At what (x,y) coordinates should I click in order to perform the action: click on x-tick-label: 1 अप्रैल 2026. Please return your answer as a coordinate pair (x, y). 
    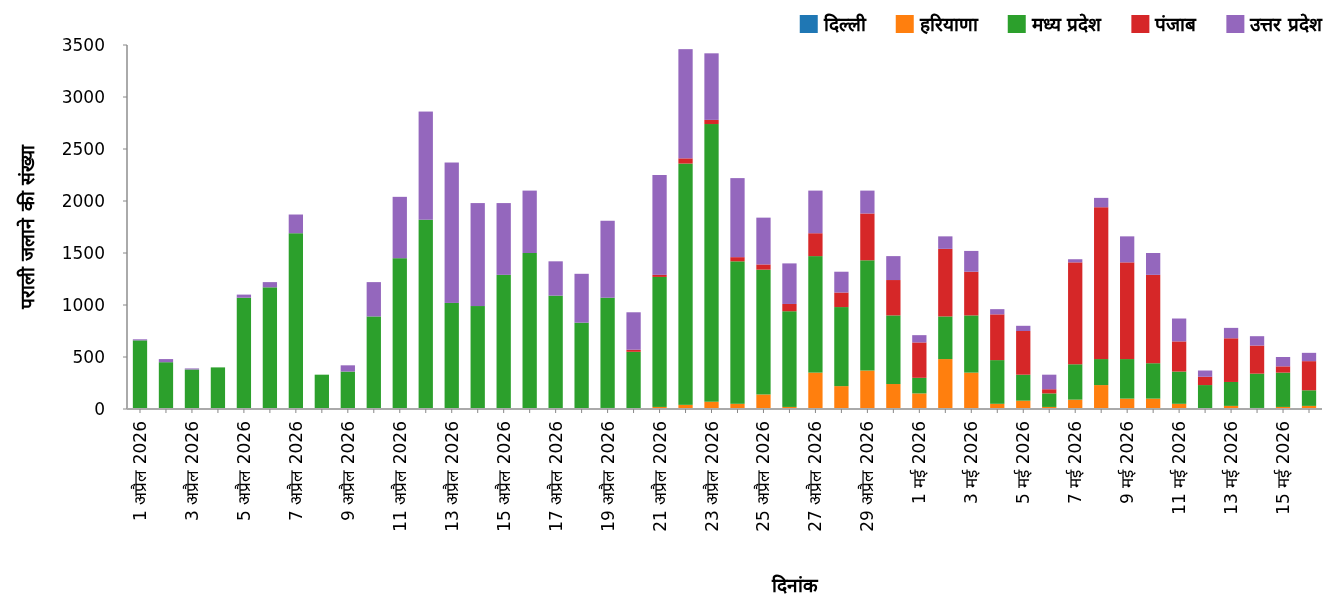
    Looking at the image, I should click on (139, 471).